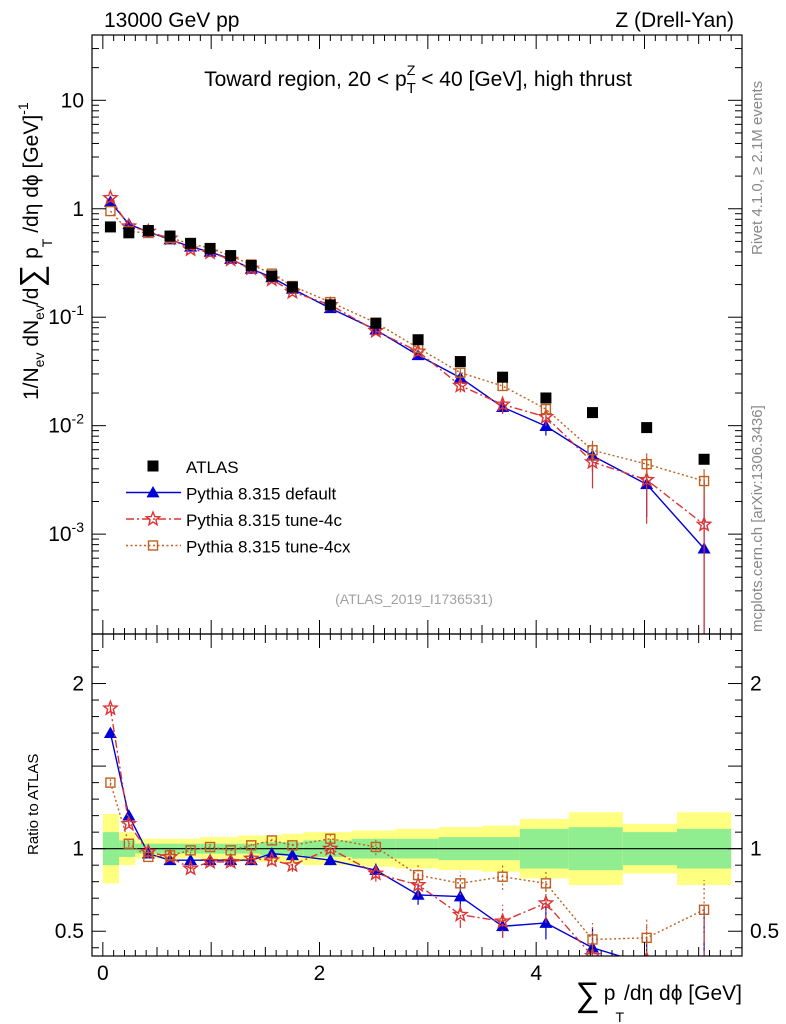  I want to click on y-tick-label: 10⁻², so click(66, 424).